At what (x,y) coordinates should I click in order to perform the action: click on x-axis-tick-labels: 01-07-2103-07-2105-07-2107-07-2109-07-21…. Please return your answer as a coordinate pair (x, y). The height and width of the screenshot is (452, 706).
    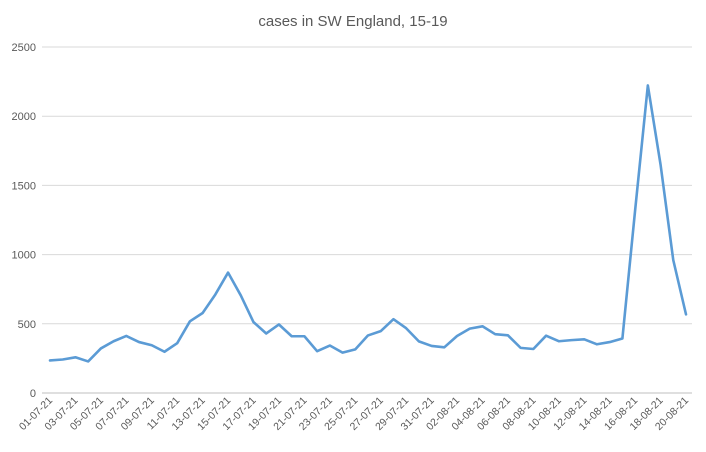
    Looking at the image, I should click on (354, 414).